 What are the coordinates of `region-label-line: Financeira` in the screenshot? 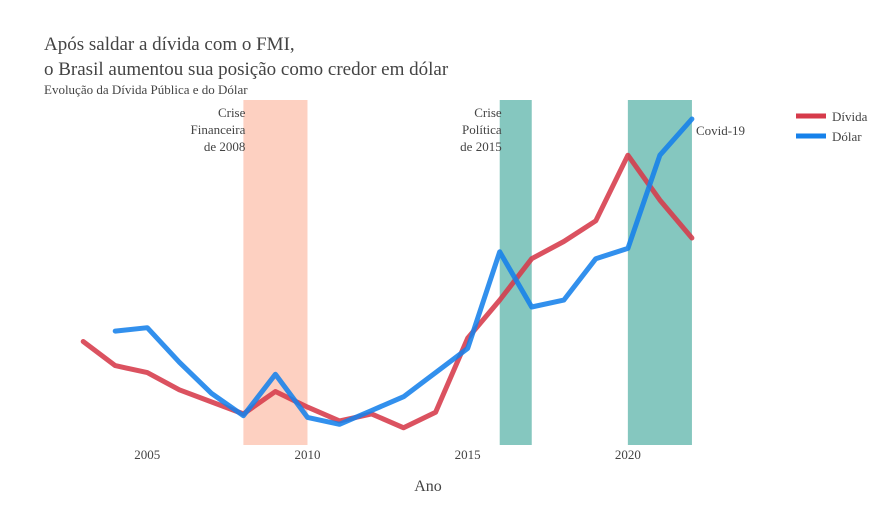 It's located at (218, 129).